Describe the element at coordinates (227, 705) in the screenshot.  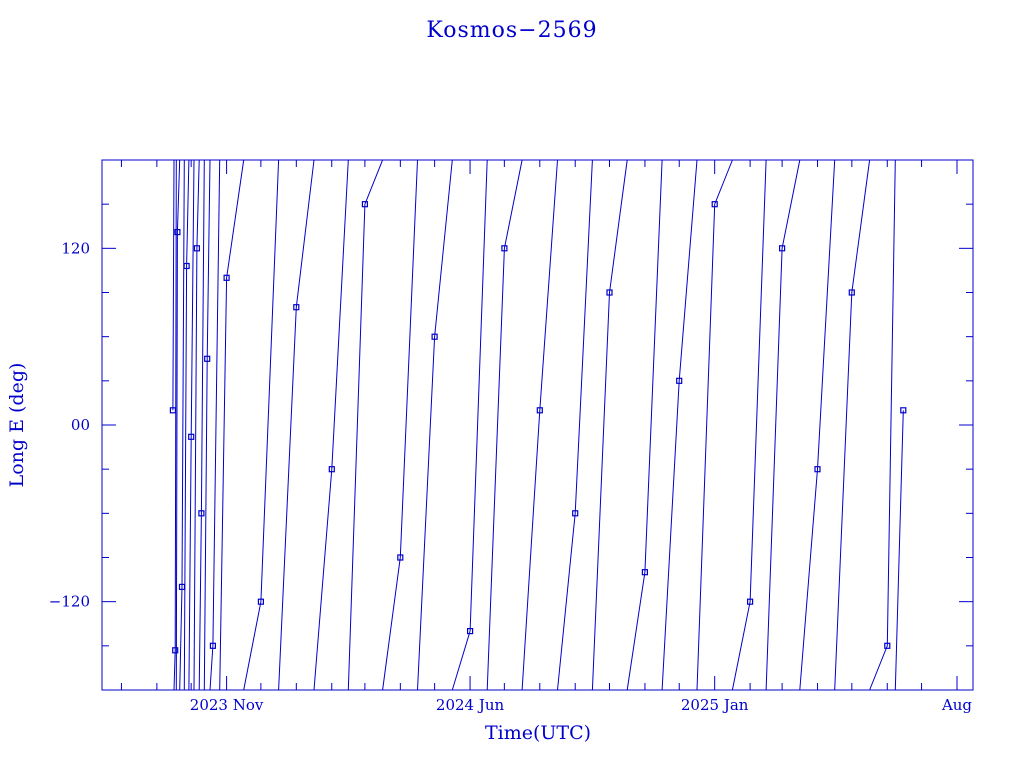
I see `x-tick-label: 2023 Nov` at that location.